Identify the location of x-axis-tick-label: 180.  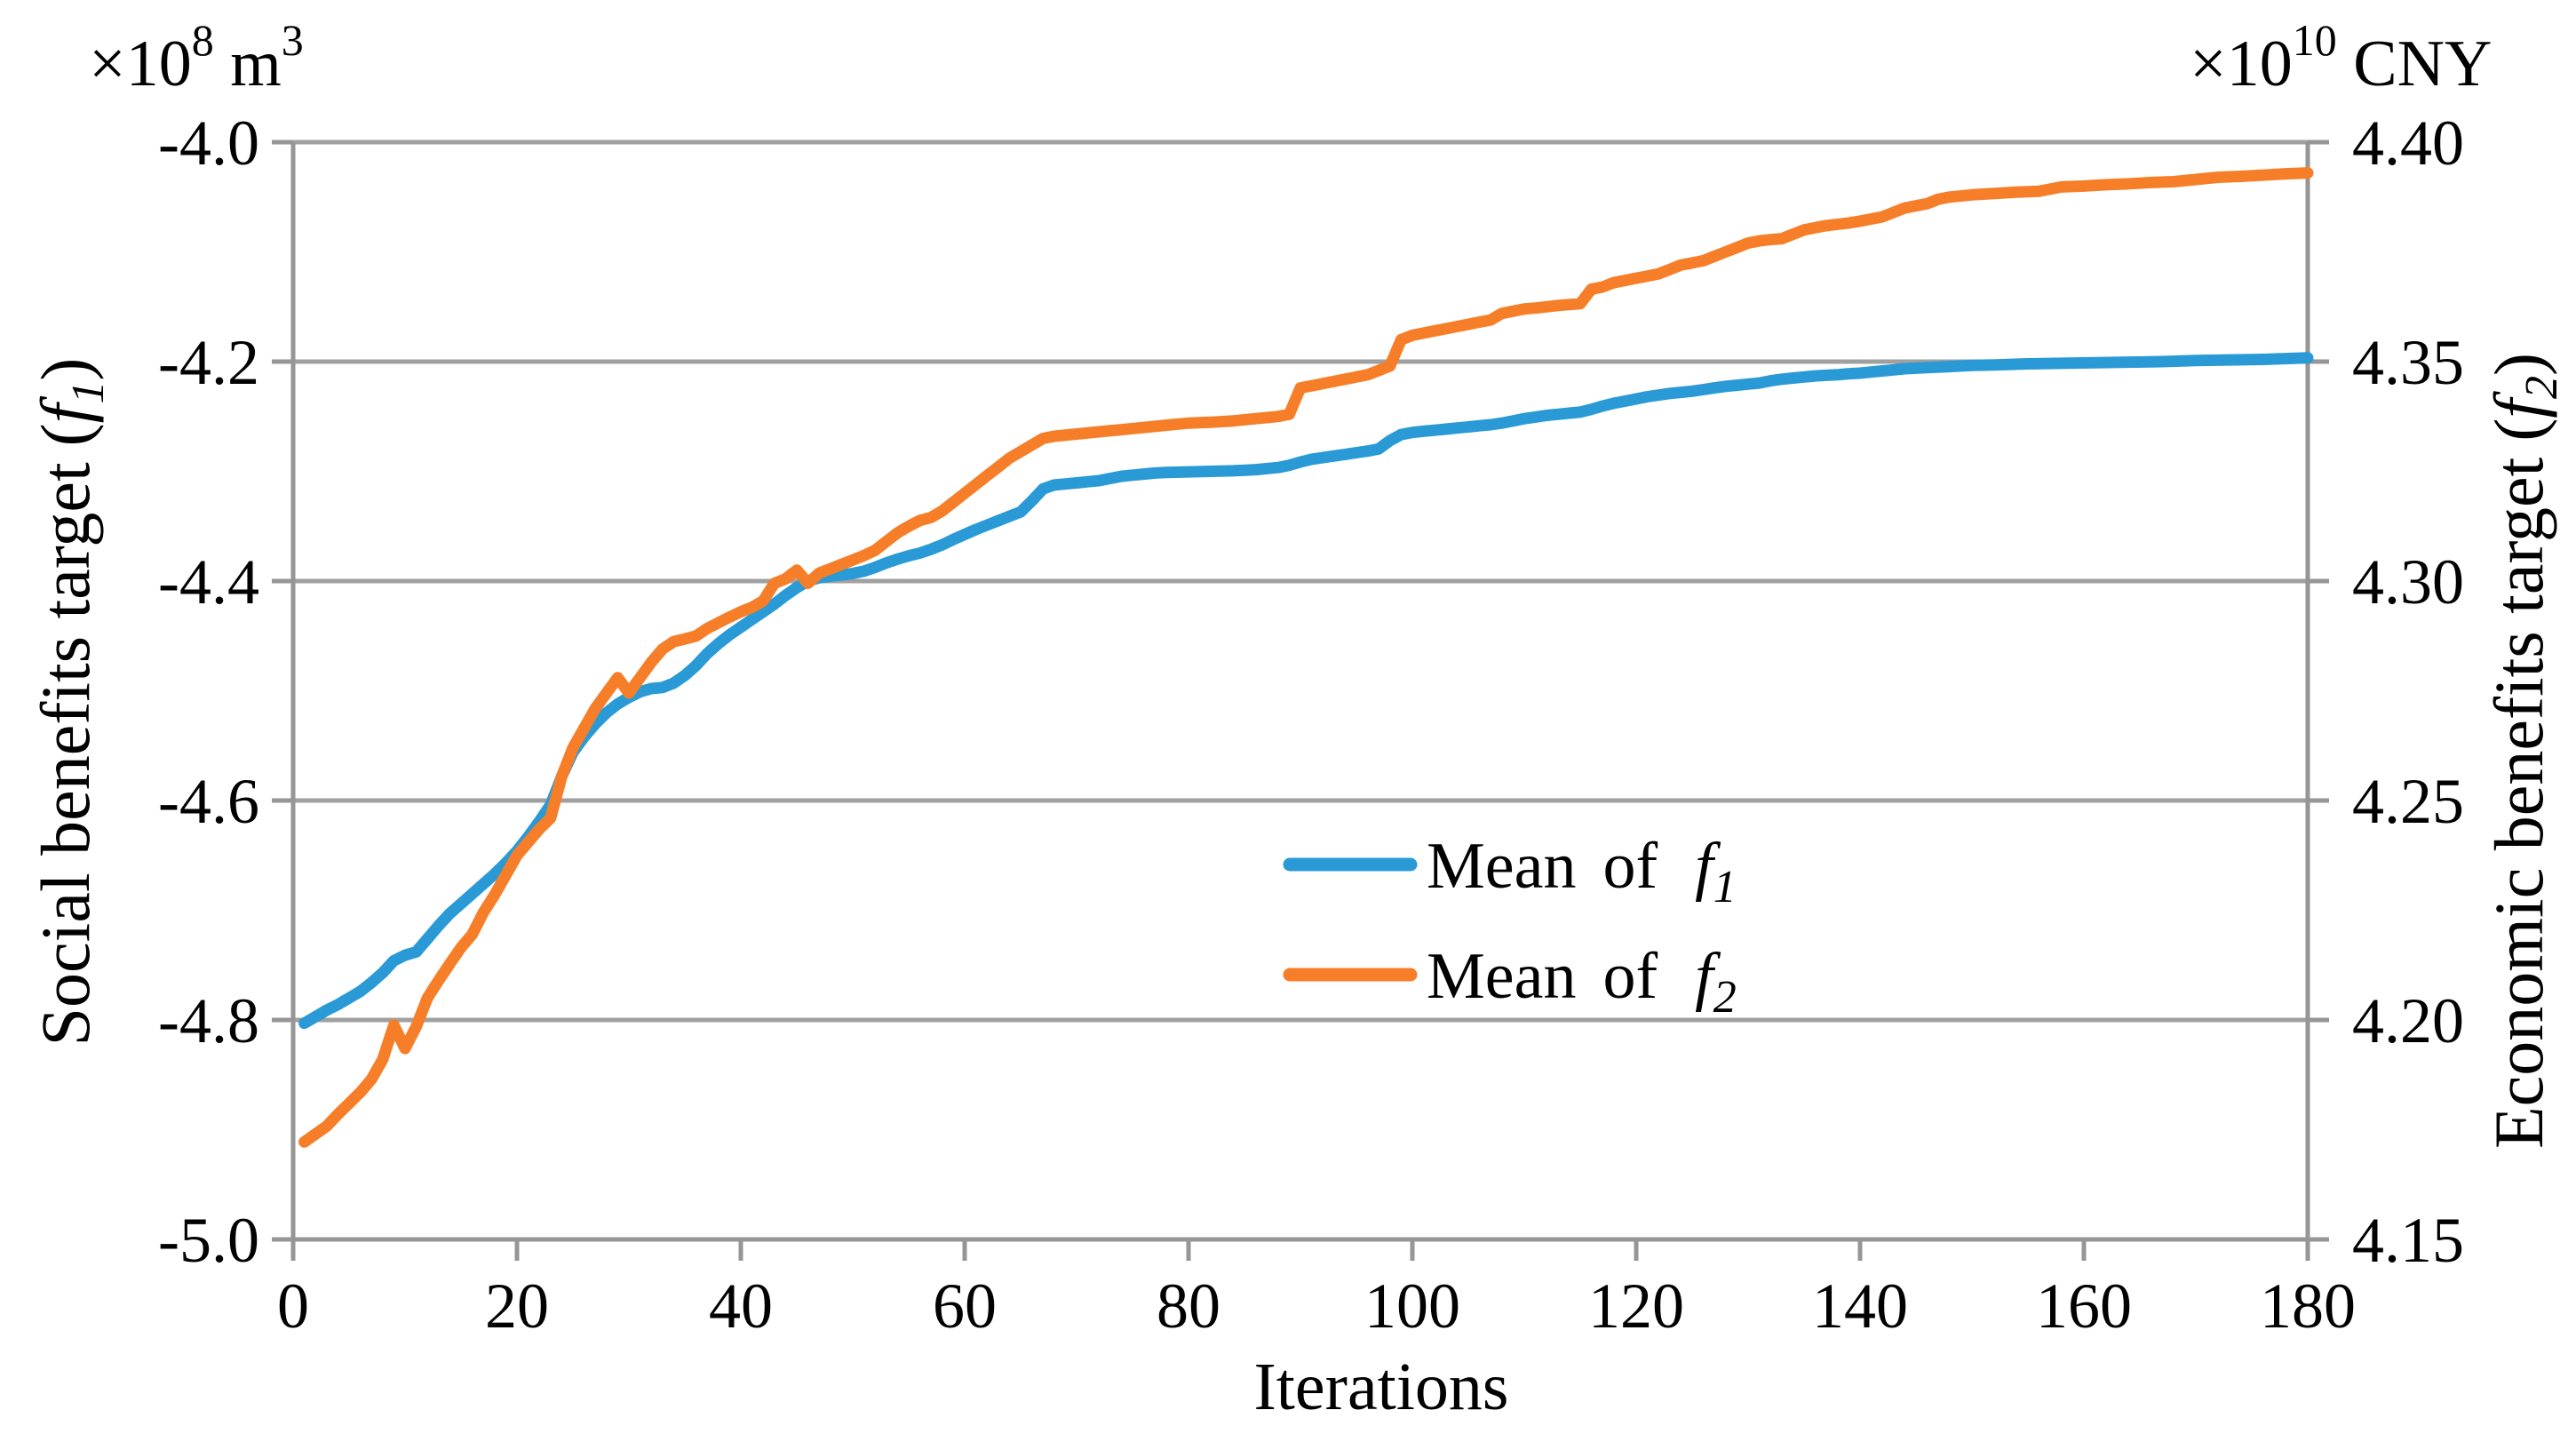
(2308, 1306).